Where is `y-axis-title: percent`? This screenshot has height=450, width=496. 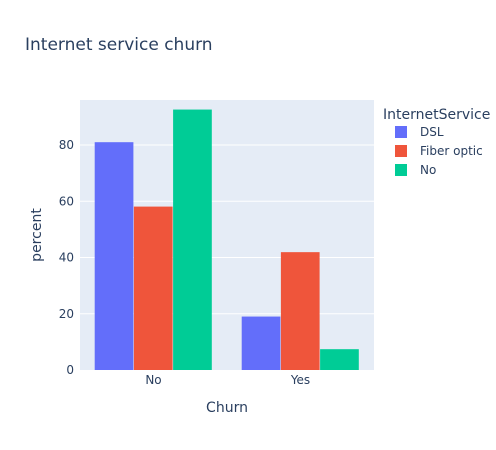 y-axis-title: percent is located at coordinates (37, 235).